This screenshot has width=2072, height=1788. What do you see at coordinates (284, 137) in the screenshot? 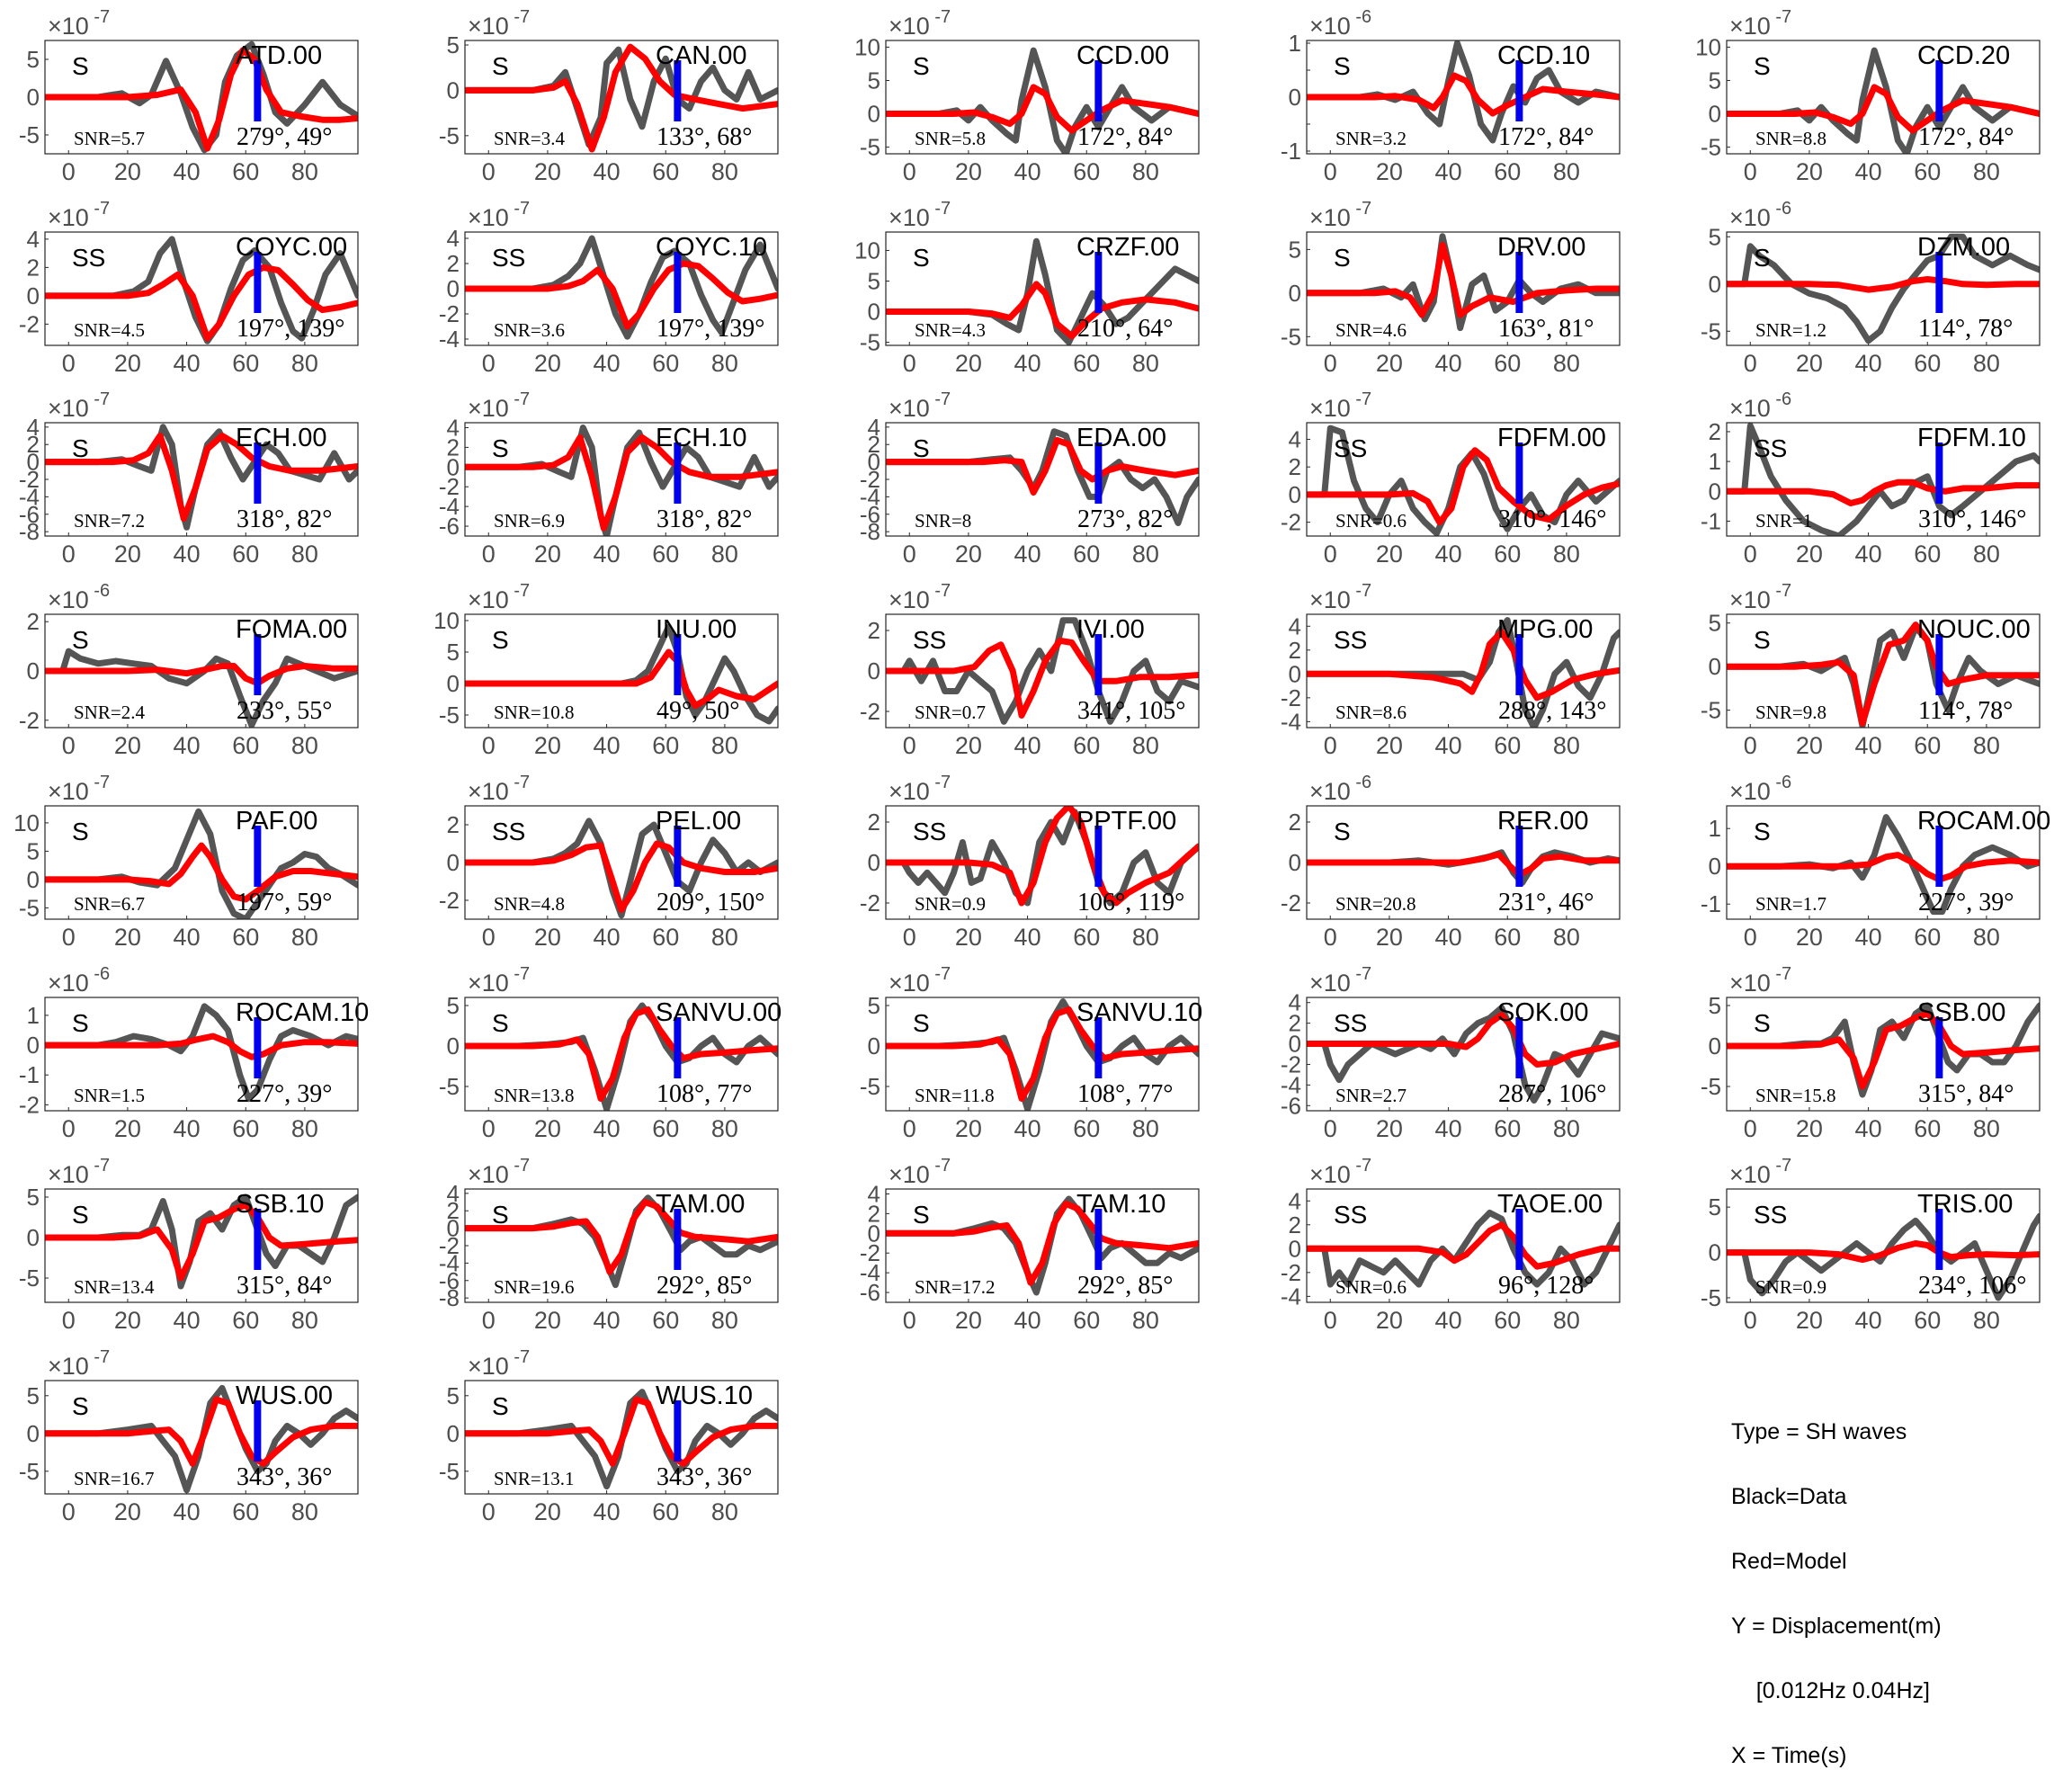
I see `azimuth-label: 279°, 49°` at bounding box center [284, 137].